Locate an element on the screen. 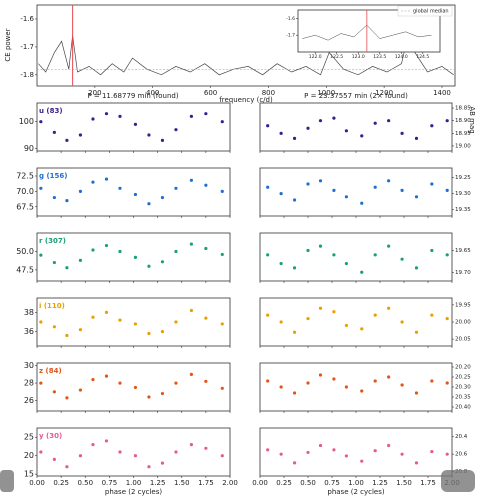  x-tick-label: 1200 is located at coordinates (384, 93).